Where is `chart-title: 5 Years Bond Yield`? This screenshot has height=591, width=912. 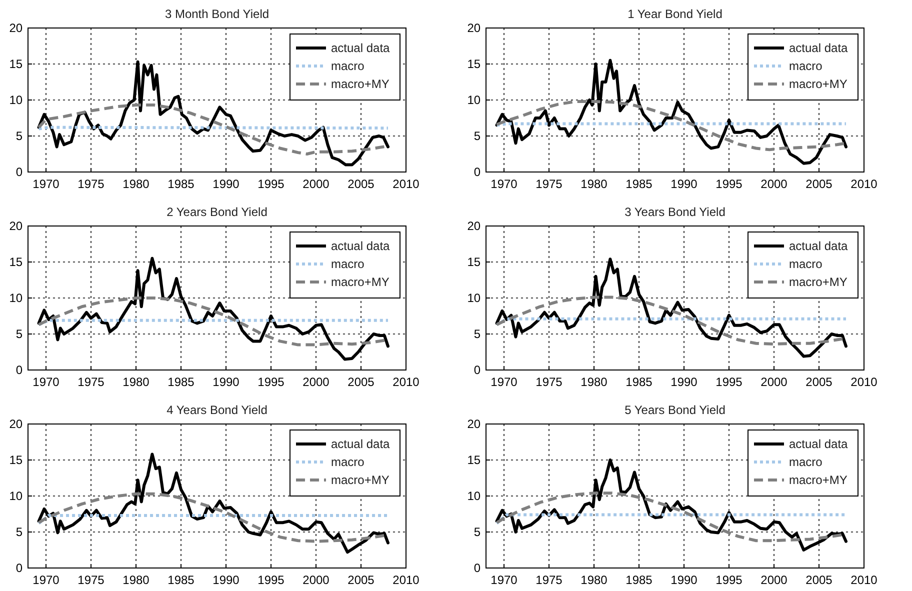
chart-title: 5 Years Bond Yield is located at coordinates (675, 410).